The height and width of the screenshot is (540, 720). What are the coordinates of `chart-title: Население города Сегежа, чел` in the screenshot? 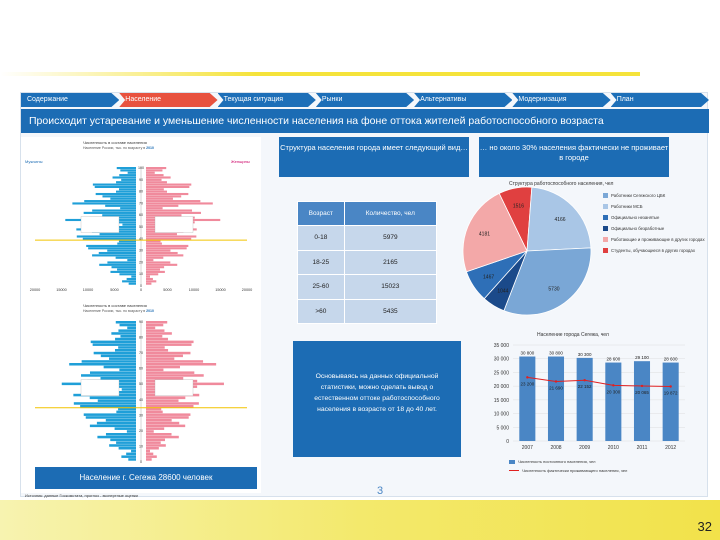 It's located at (573, 335).